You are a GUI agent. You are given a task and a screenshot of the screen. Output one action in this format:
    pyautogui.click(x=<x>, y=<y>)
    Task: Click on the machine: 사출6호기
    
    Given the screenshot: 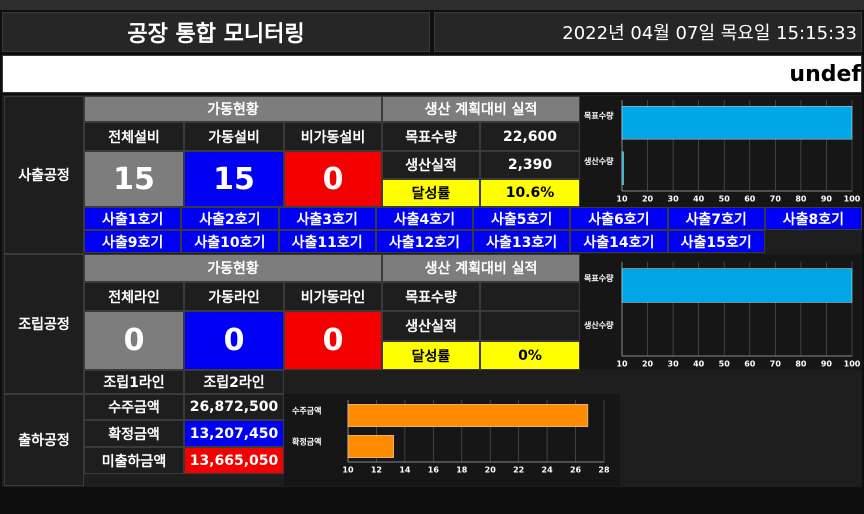 What is the action you would take?
    pyautogui.click(x=619, y=218)
    